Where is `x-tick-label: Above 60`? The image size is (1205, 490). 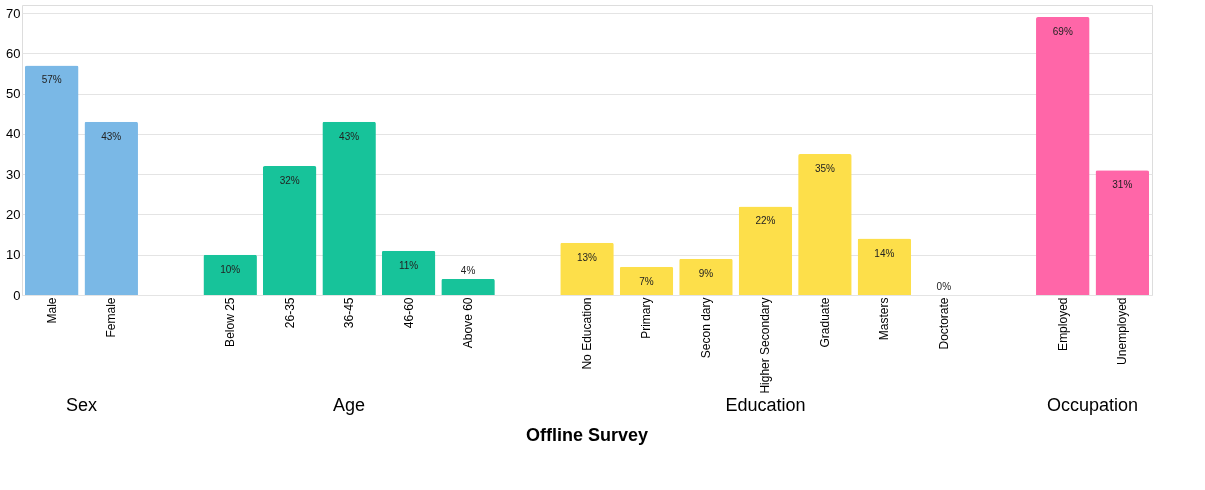 x-tick-label: Above 60 is located at coordinates (468, 323).